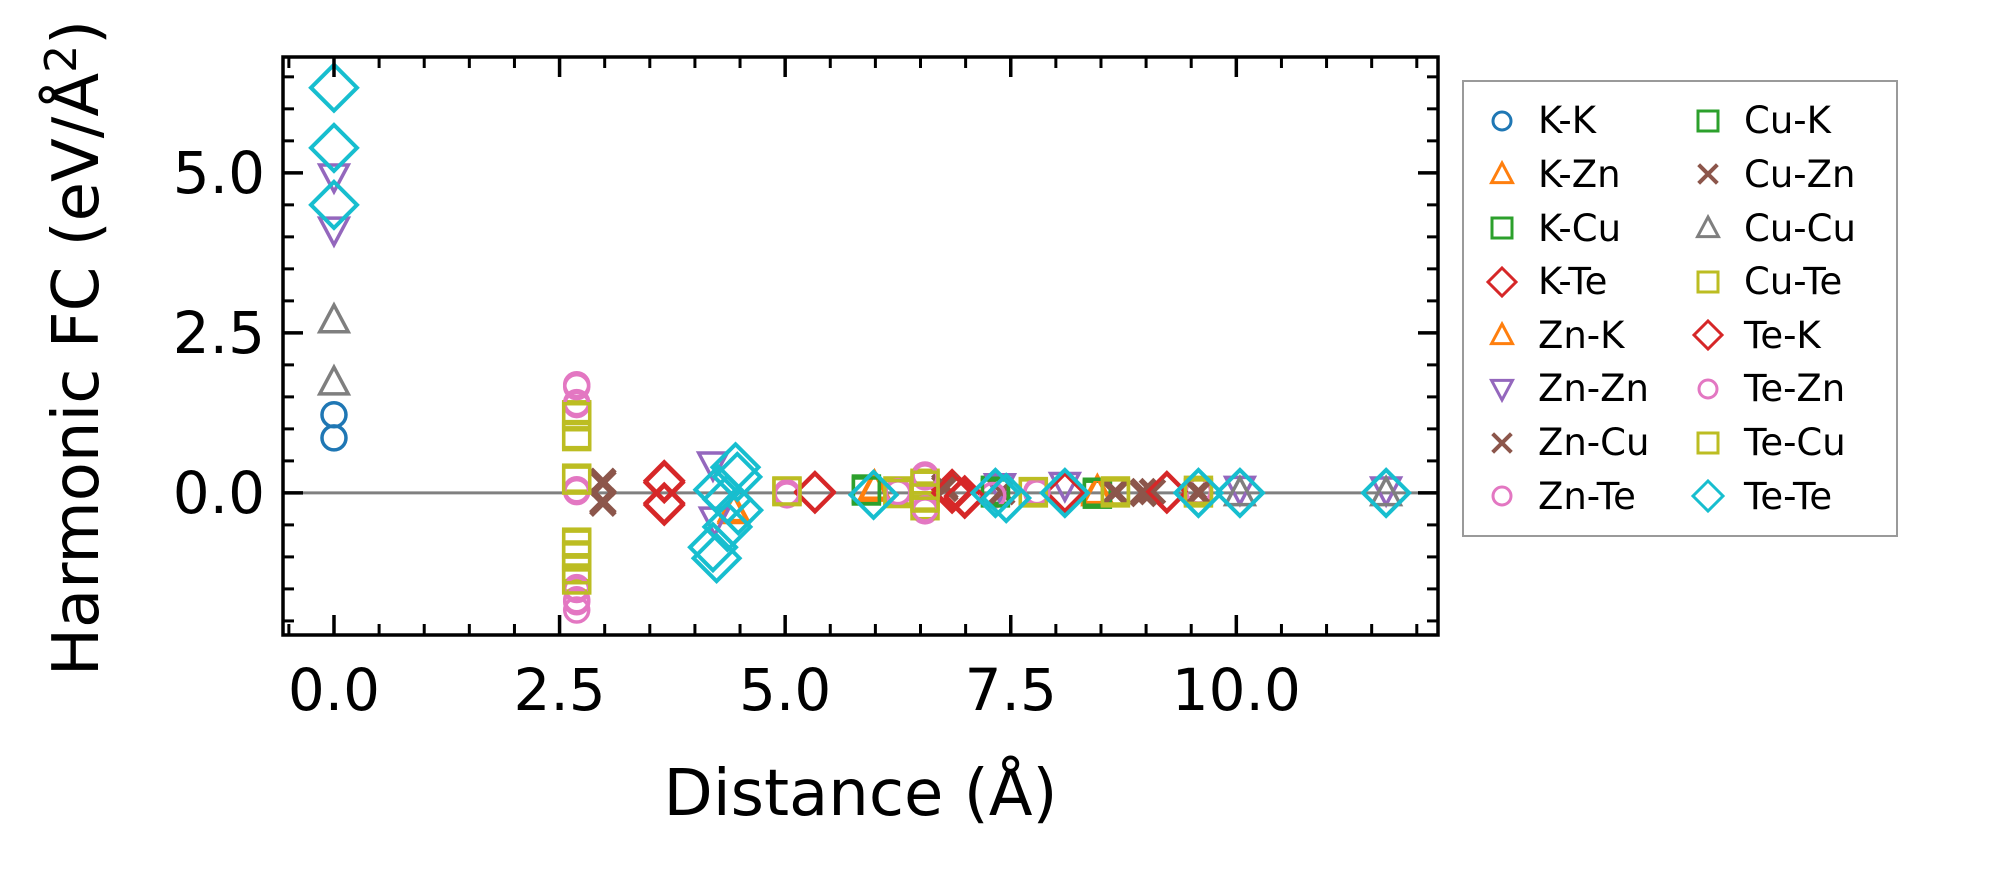 The width and height of the screenshot is (2009, 883). I want to click on legend-item-label: K-Cu, so click(1580, 228).